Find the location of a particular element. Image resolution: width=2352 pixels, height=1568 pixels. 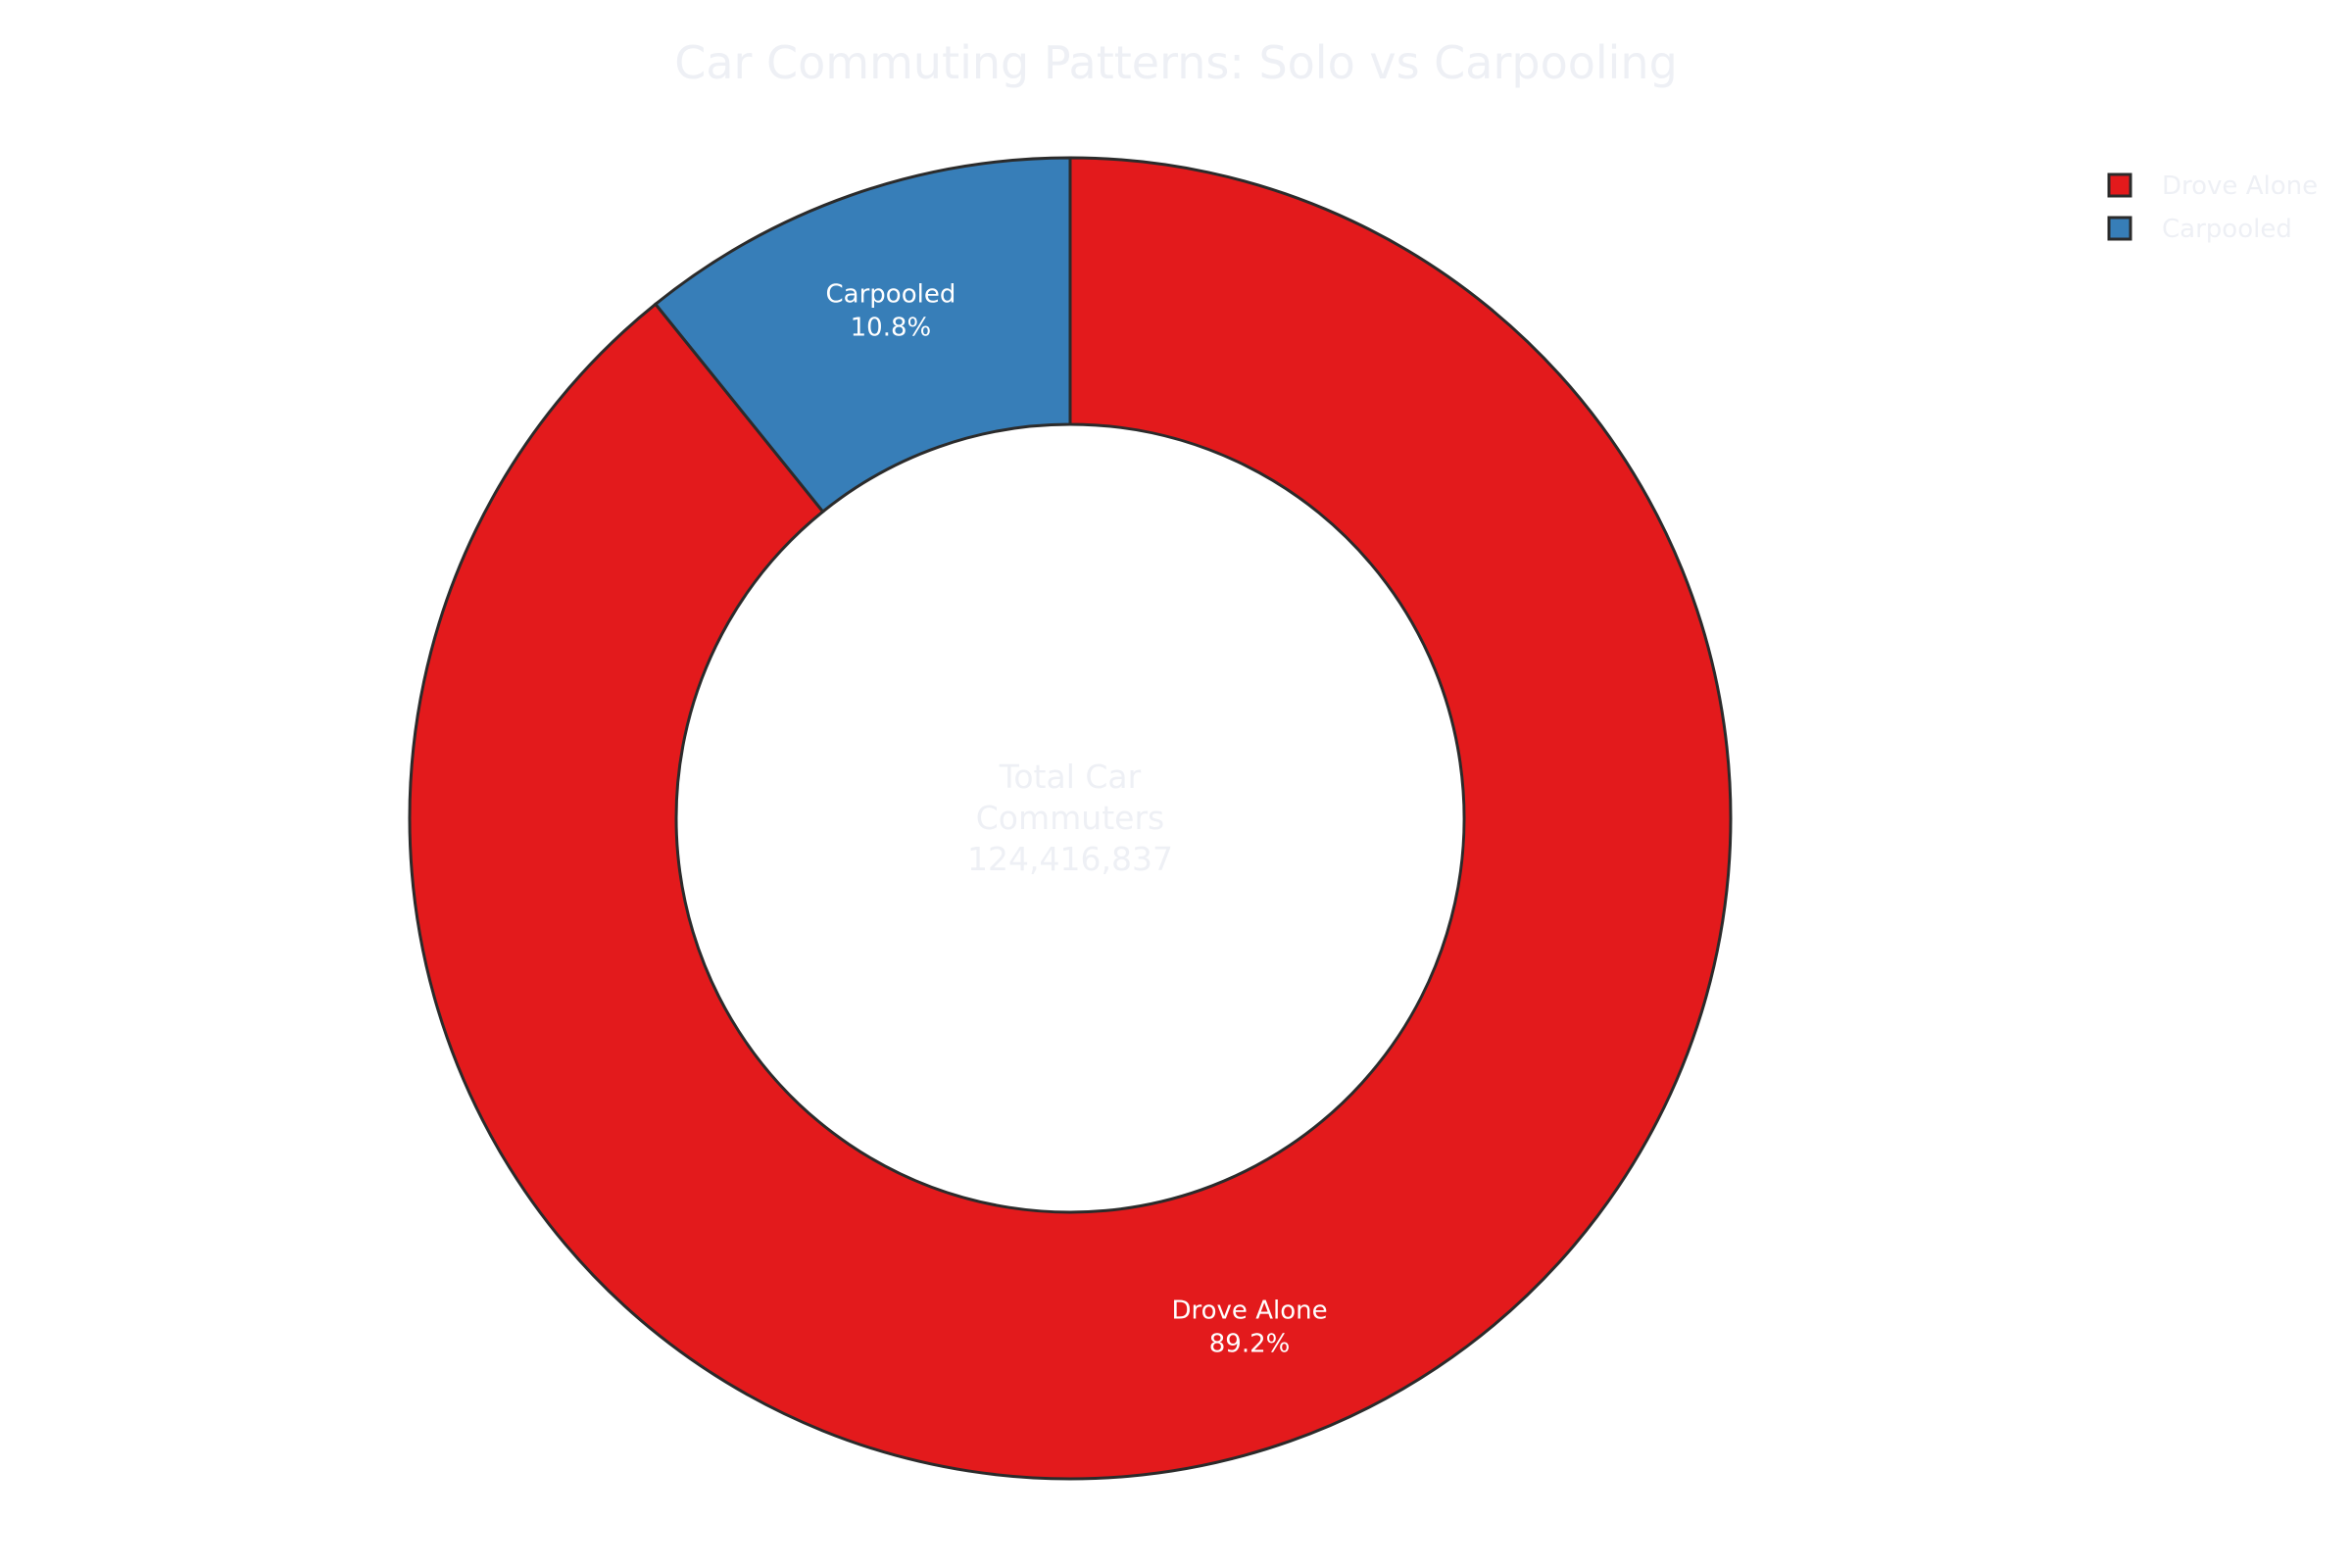

slice-labels: Drove Alone 89.2% Carpooled 10.8% is located at coordinates (1077, 818).